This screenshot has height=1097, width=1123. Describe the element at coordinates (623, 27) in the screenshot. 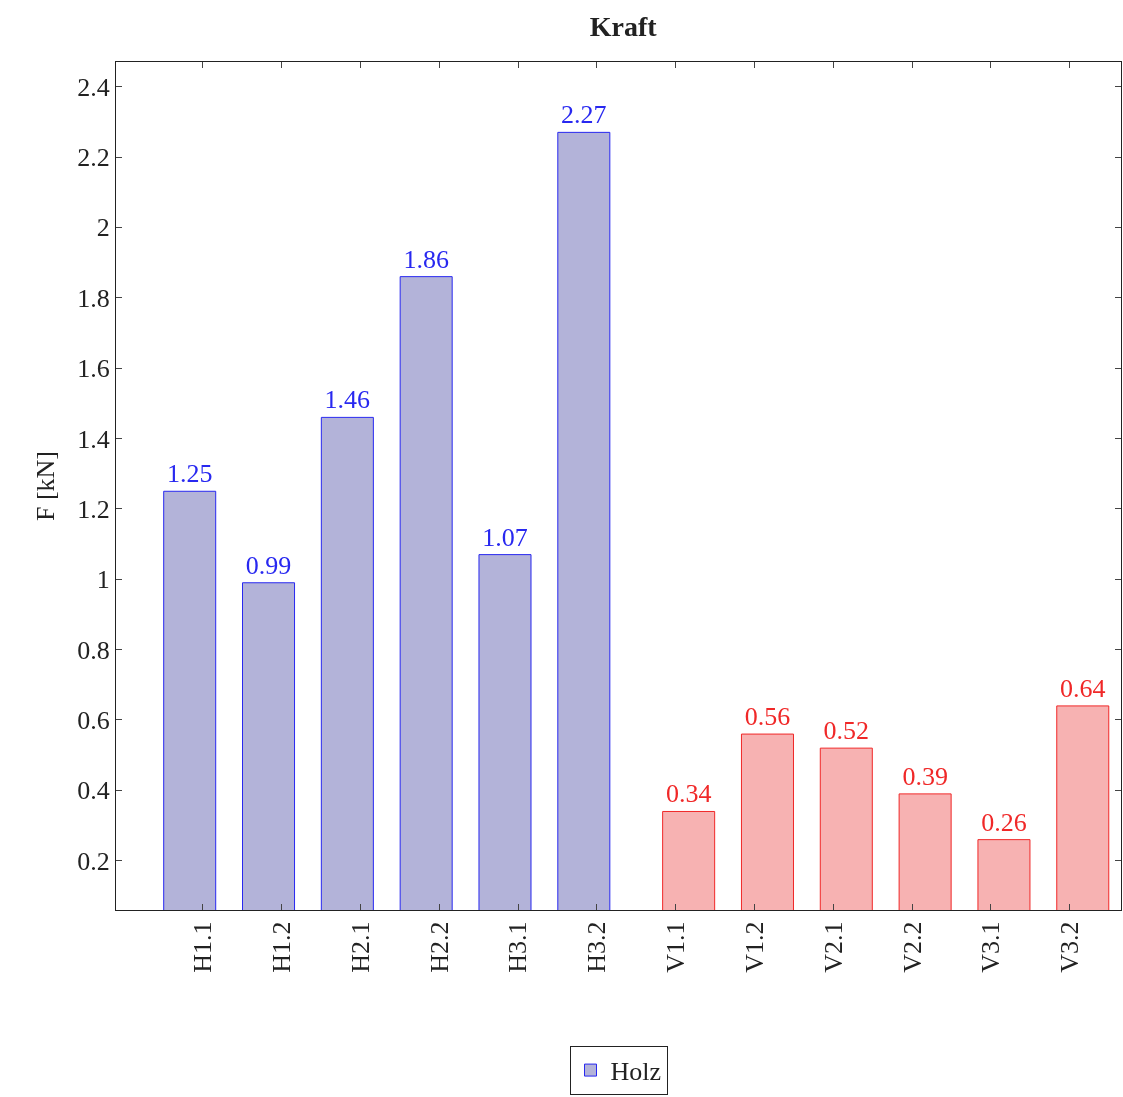

I see `chart-title: Kraft` at that location.